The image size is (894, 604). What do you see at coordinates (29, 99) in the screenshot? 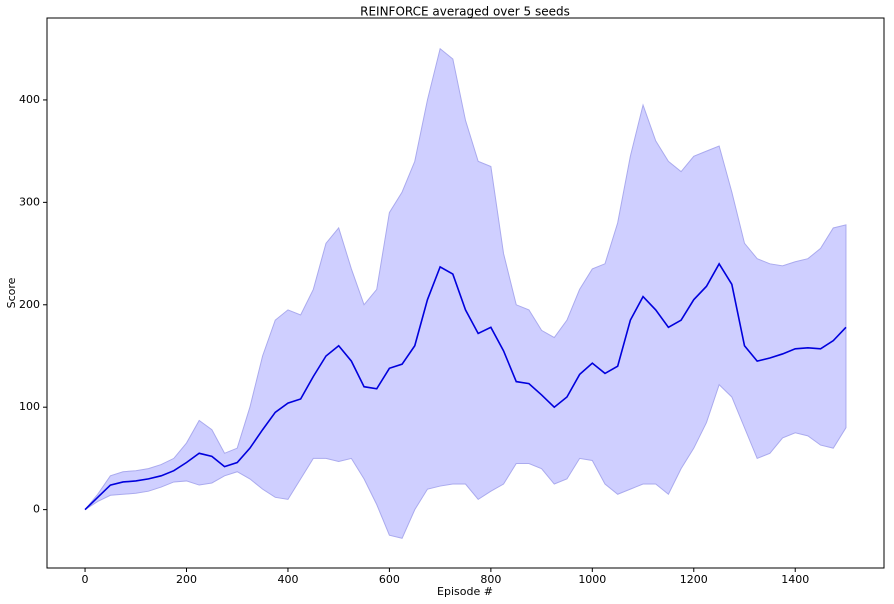
I see `y-tick-label: 400` at bounding box center [29, 99].